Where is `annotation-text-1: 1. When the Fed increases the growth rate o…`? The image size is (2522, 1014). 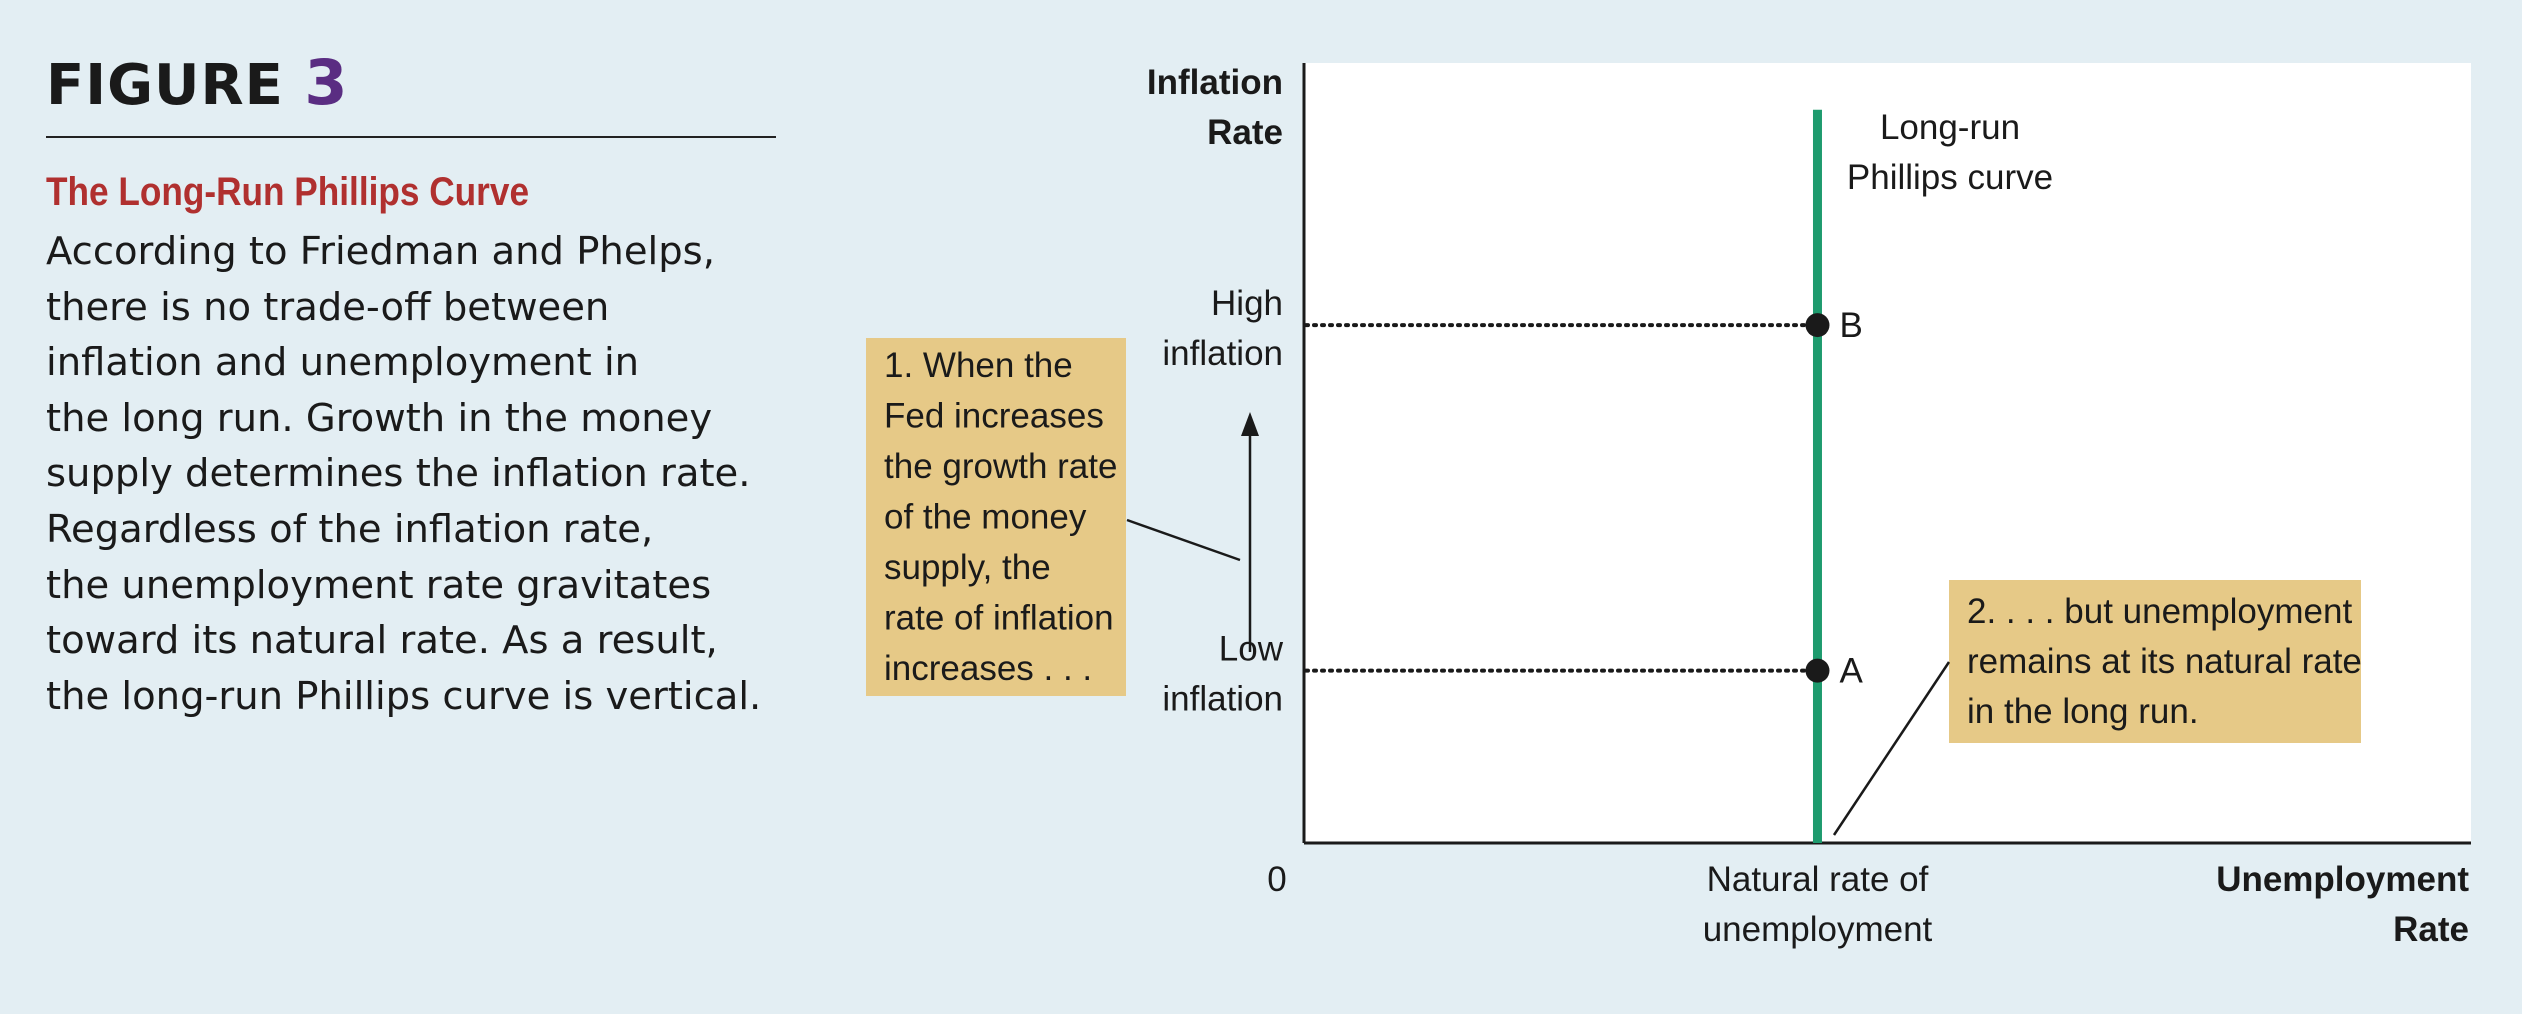 annotation-text-1: 1. When the Fed increases the growth rate o… is located at coordinates (1000, 517).